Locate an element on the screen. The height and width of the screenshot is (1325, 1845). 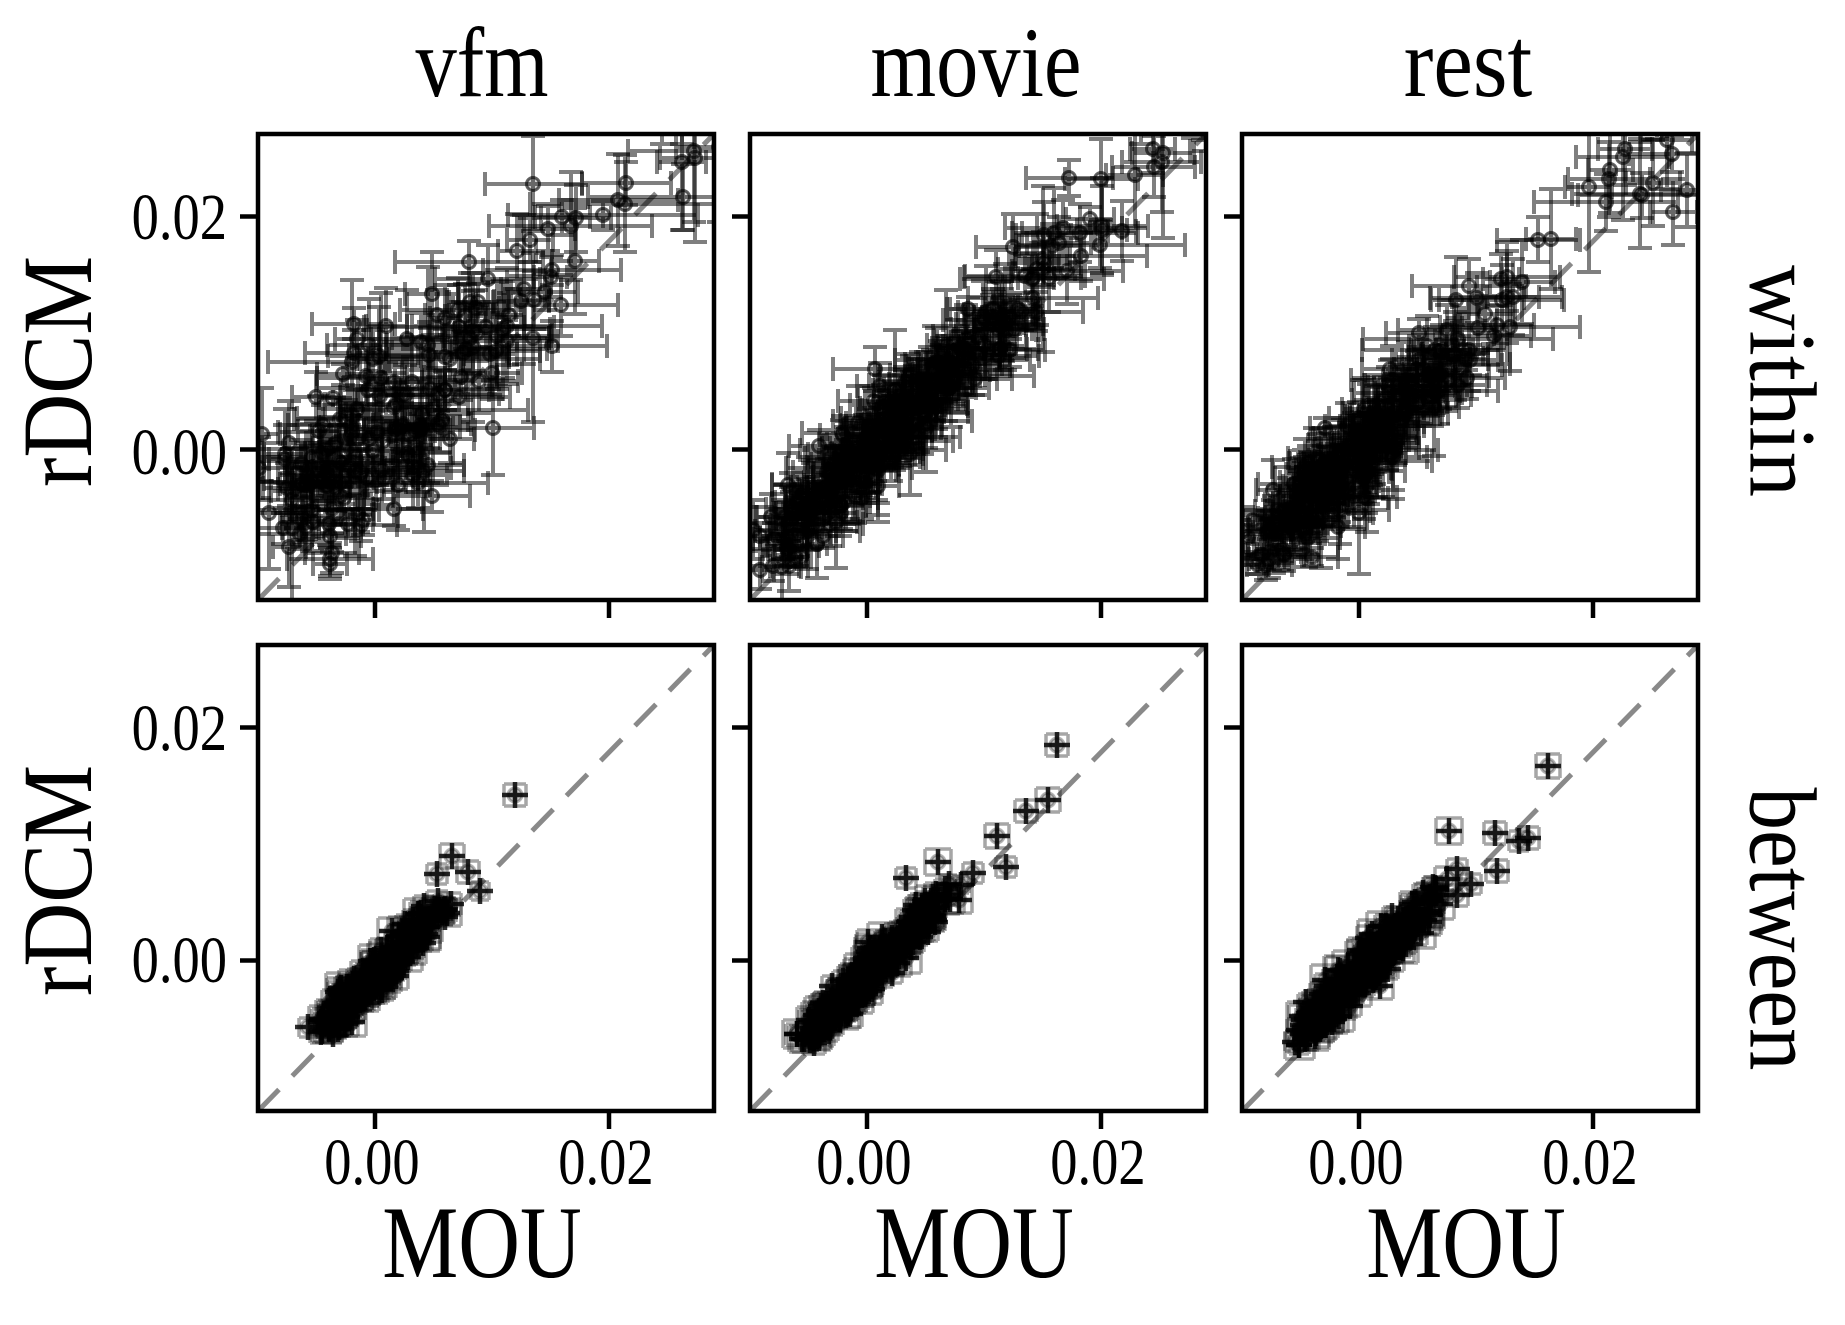
svg-text: within is located at coordinates (1781, 381).